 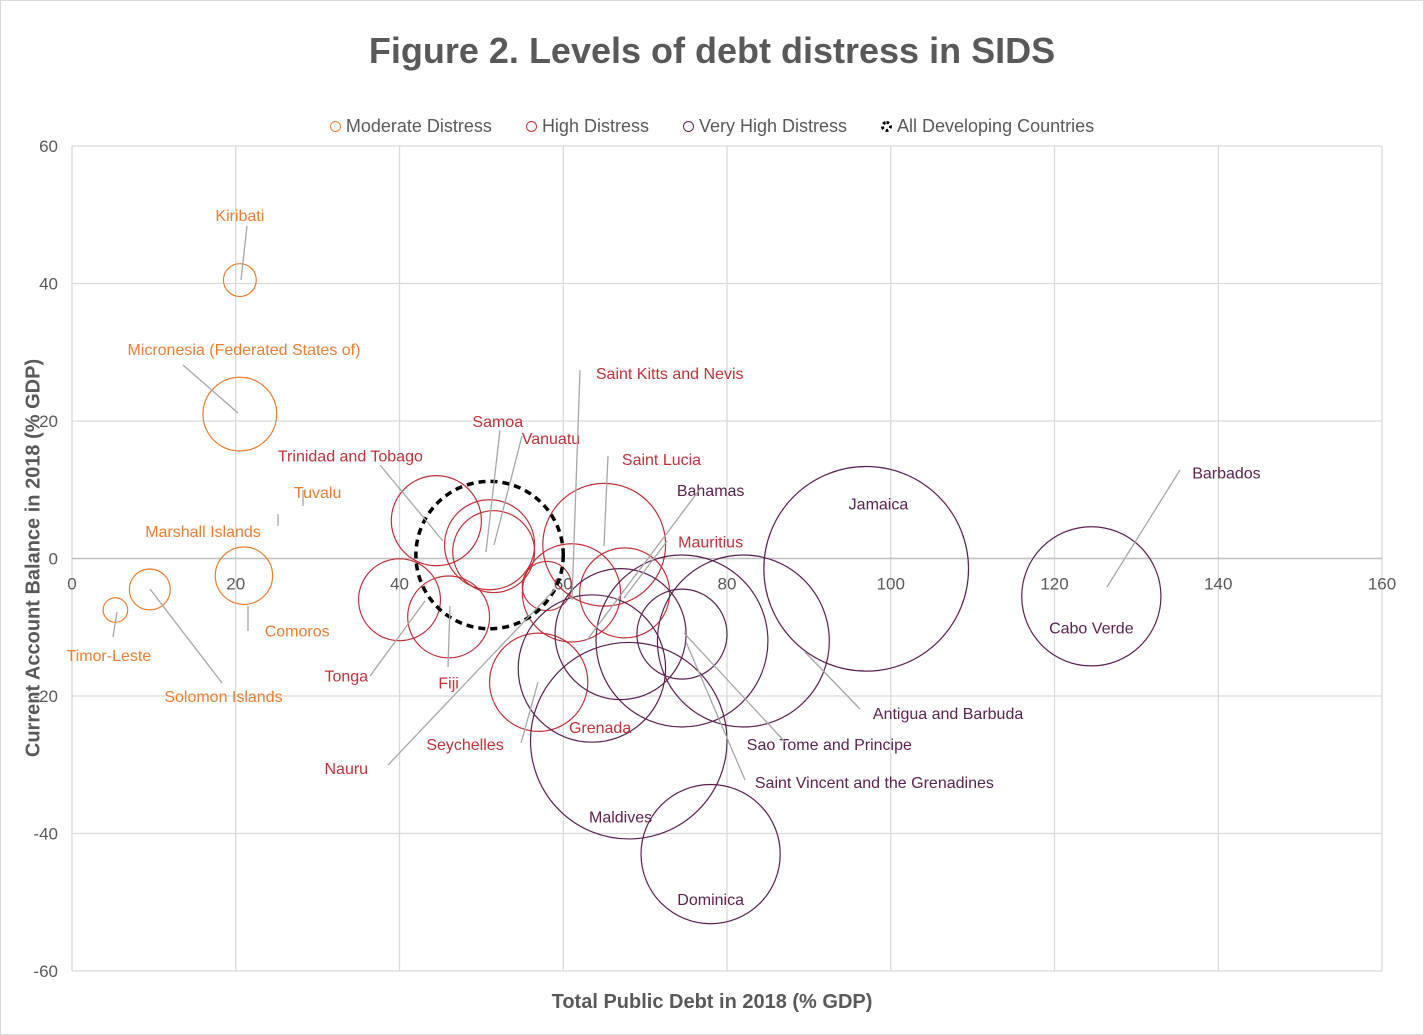 I want to click on leader-line-saint-lucia, so click(x=606, y=501).